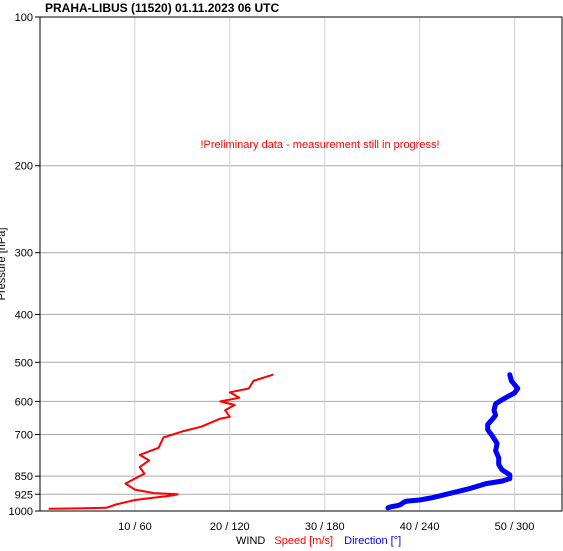 This screenshot has height=551, width=563. I want to click on x-axis-title: WIND Speed [m/s] Direction [°], so click(318, 541).